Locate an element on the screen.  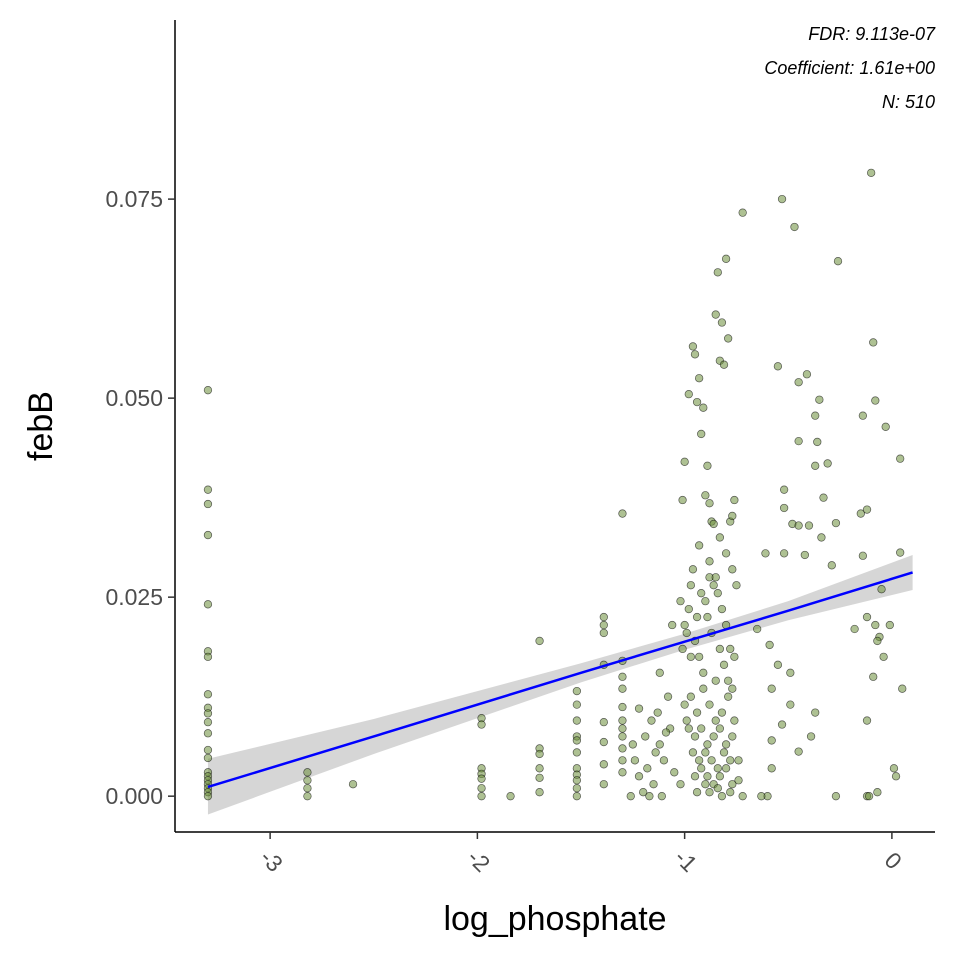
x-tick-label: -2 is located at coordinates (478, 860).